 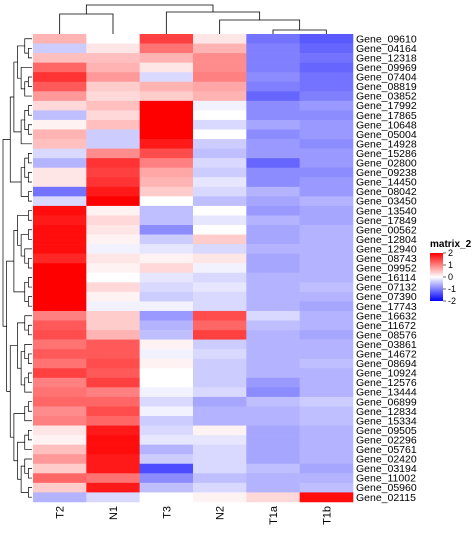 What do you see at coordinates (386, 355) in the screenshot?
I see `row-label: Gene_14672` at bounding box center [386, 355].